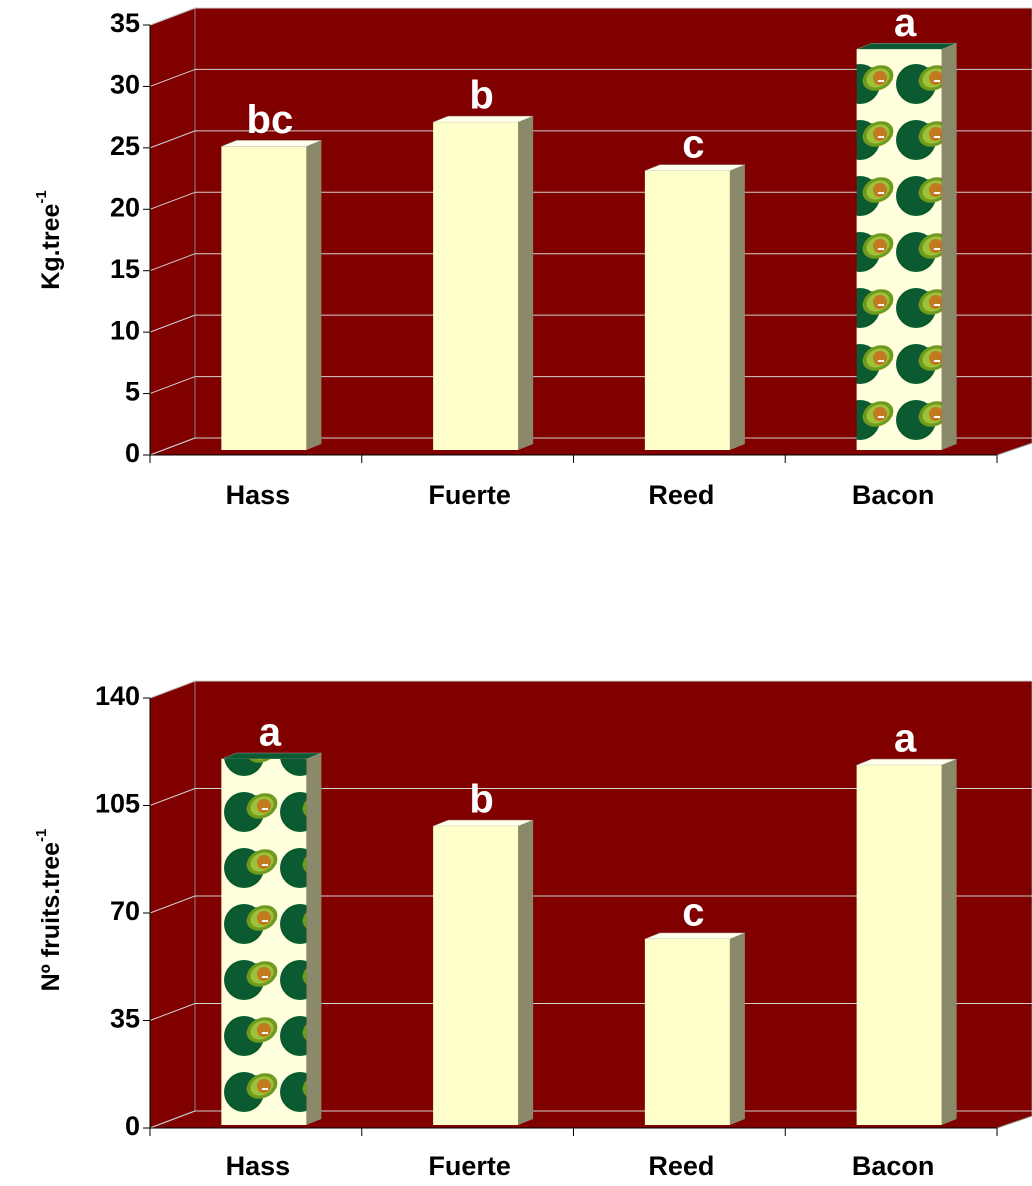 The height and width of the screenshot is (1186, 1032). I want to click on y-axis-label-text: Nº fruits.tree, so click(51, 917).